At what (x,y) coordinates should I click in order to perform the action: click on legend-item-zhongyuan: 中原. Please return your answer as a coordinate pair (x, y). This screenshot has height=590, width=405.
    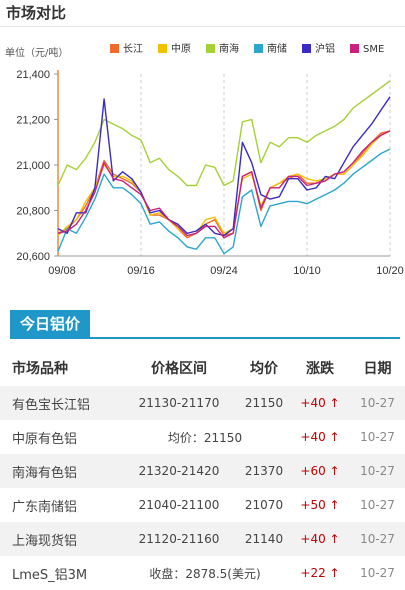
    Looking at the image, I should click on (174, 51).